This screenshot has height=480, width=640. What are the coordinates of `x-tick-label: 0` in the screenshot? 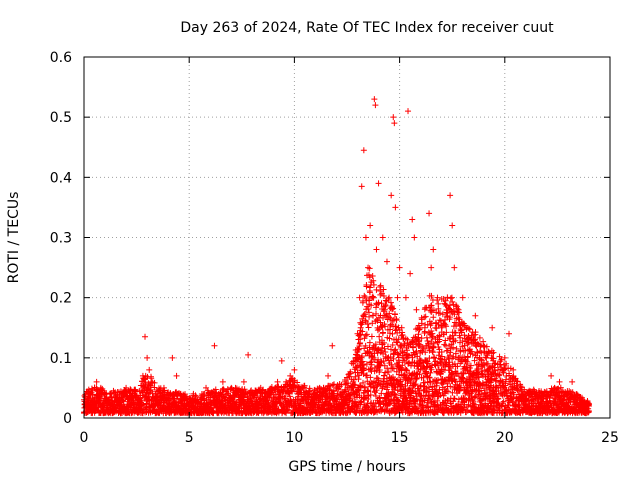 It's located at (84, 438).